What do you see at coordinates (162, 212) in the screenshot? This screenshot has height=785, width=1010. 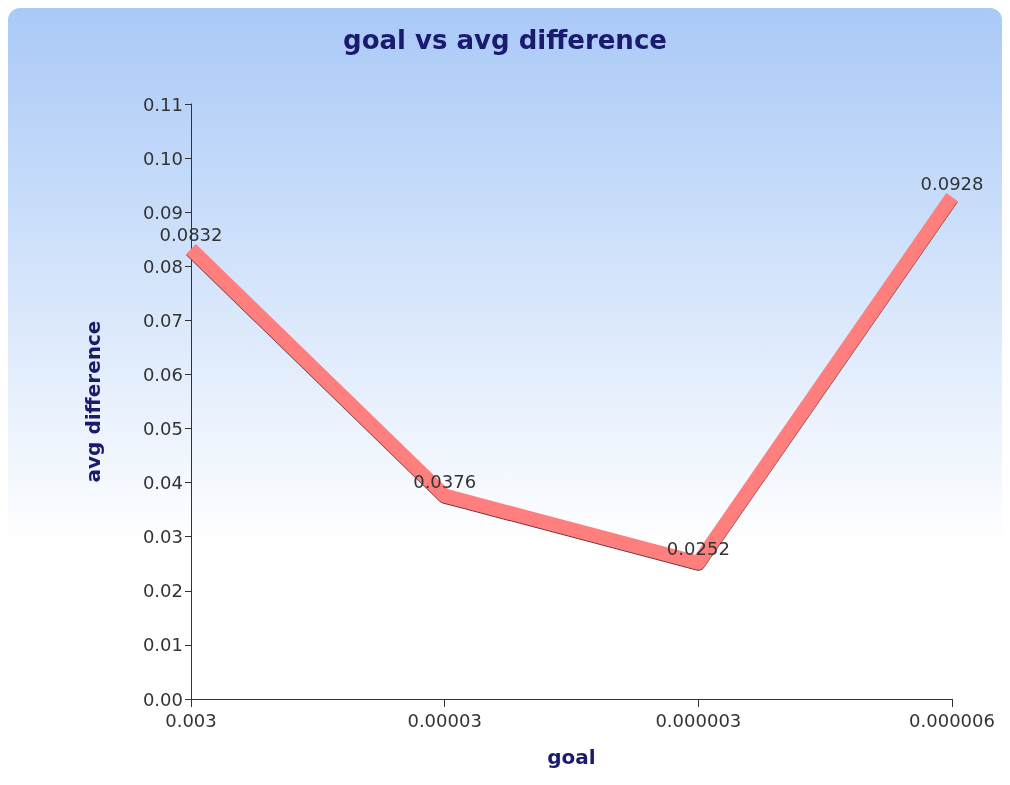 I see `y-tick-label: 0.09` at bounding box center [162, 212].